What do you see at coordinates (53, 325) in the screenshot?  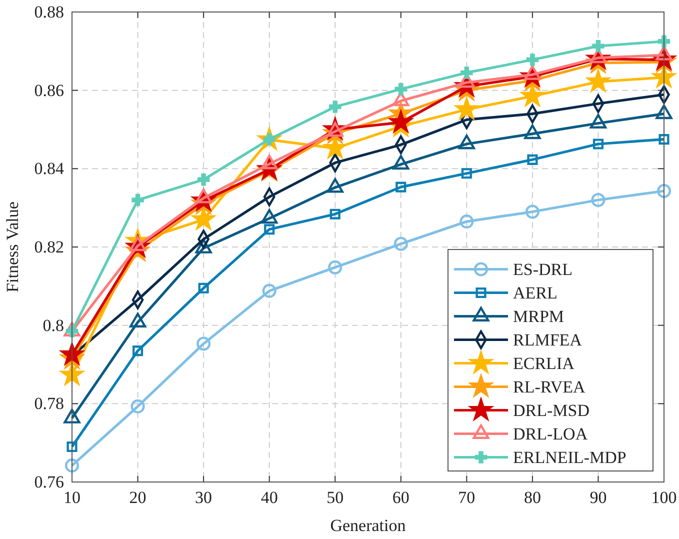 I see `y-tick-label: 0.8` at bounding box center [53, 325].